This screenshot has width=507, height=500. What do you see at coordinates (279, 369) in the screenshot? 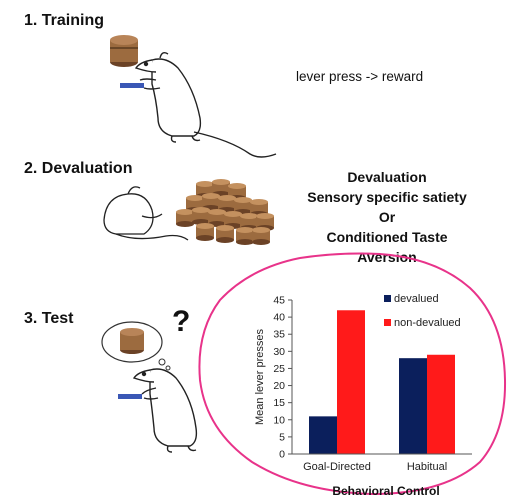
I see `y-tick-label: 25` at bounding box center [279, 369].